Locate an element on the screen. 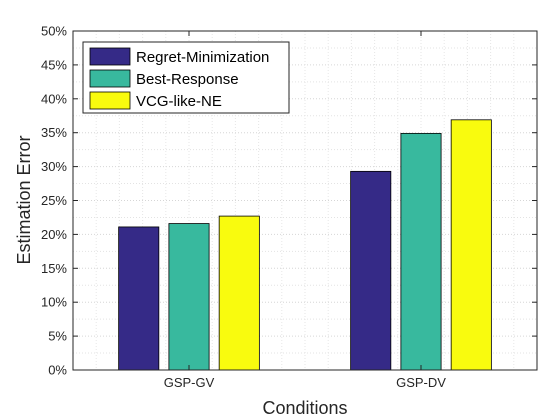 The width and height of the screenshot is (560, 420). x-axis-title: Conditions is located at coordinates (304, 408).